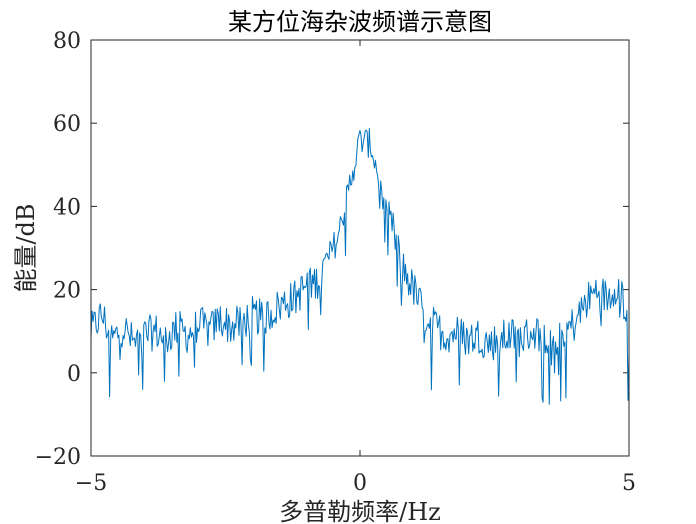 This screenshot has width=696, height=524. Describe the element at coordinates (360, 483) in the screenshot. I see `x-tick-label: 0` at that location.